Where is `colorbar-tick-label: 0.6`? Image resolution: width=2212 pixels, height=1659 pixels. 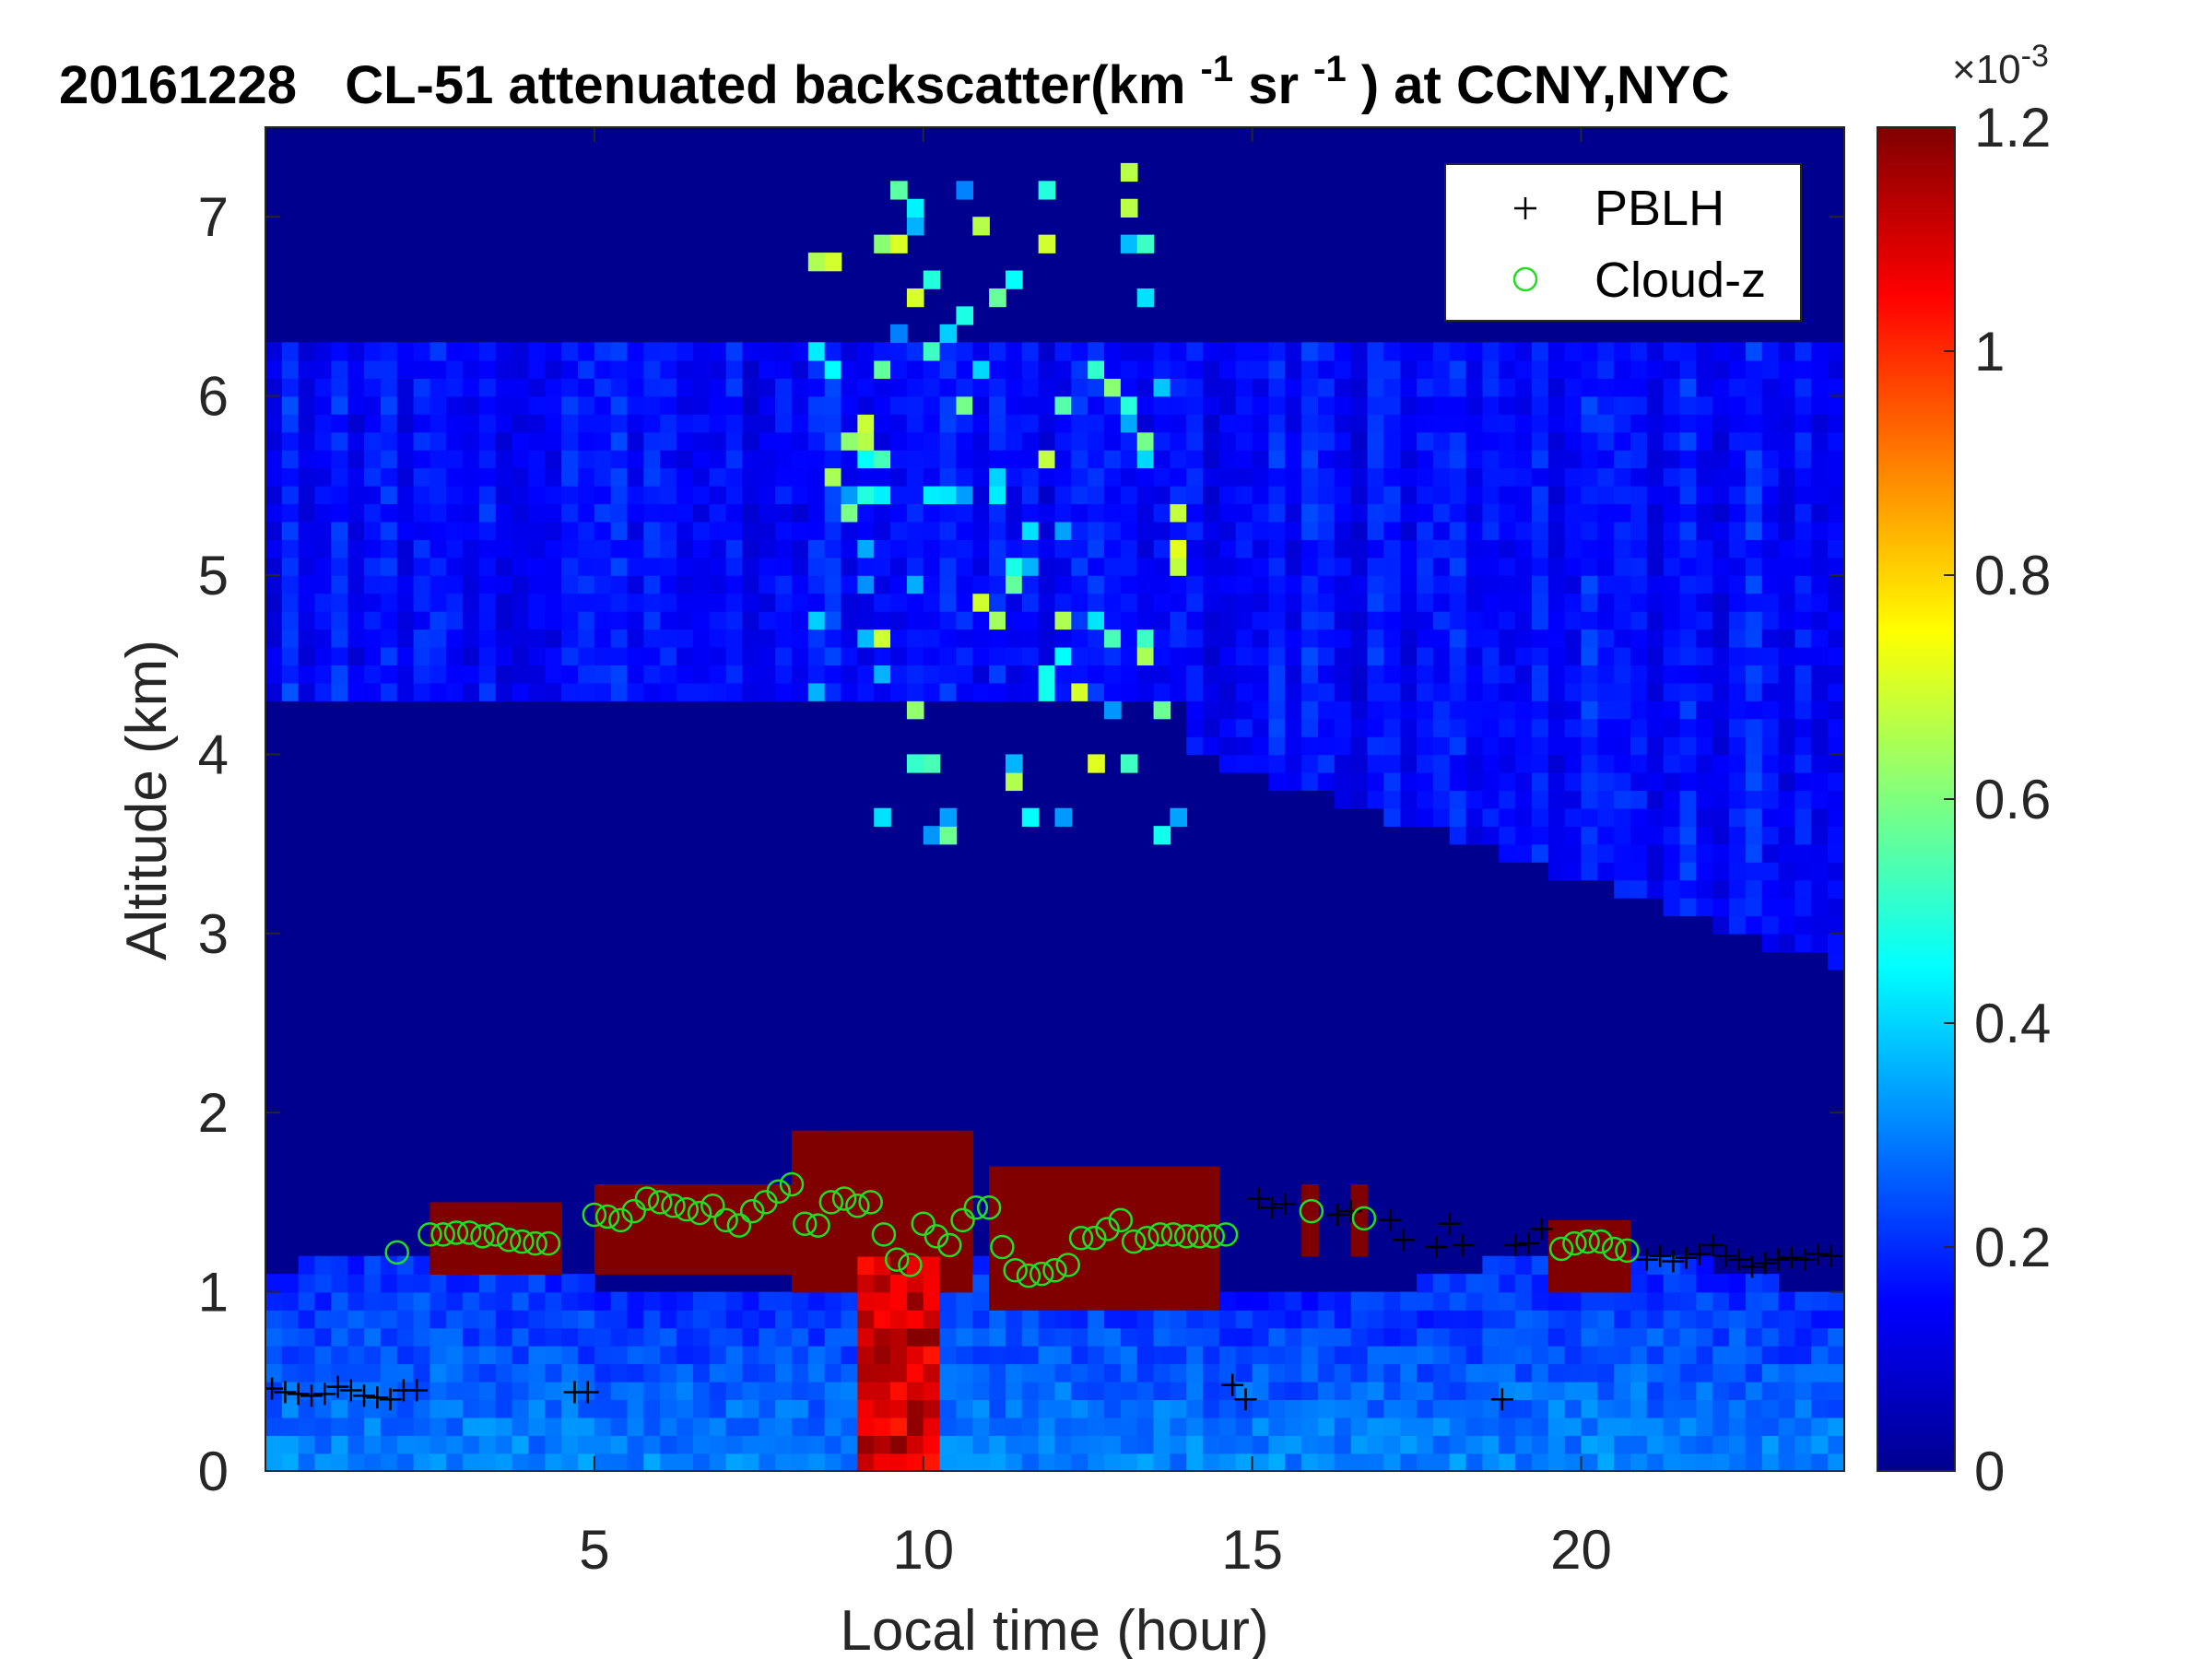
colorbar-tick-label: 0.6 is located at coordinates (2012, 799).